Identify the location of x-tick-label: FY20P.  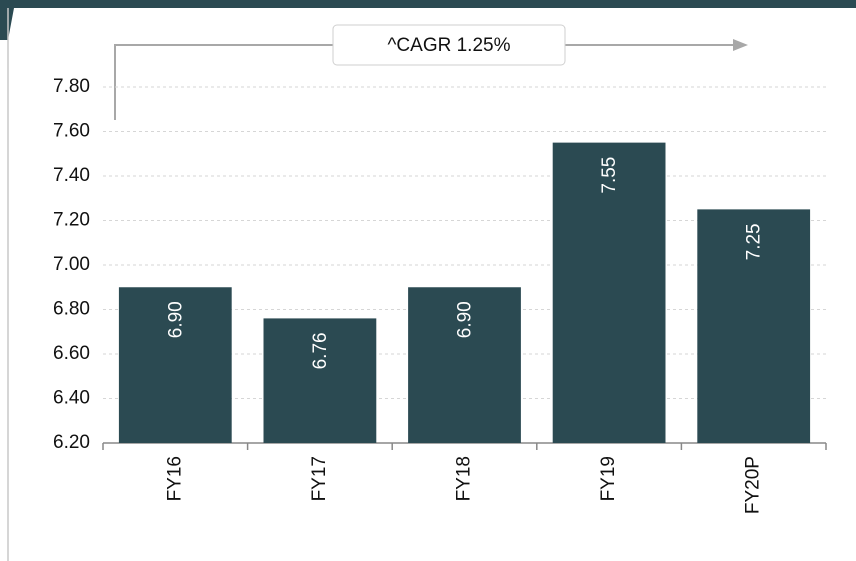
(753, 485).